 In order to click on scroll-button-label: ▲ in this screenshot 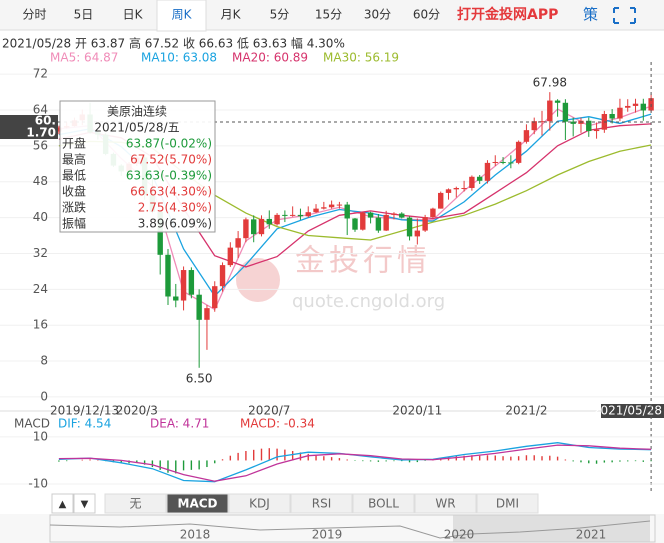, I will do `click(63, 504)`.